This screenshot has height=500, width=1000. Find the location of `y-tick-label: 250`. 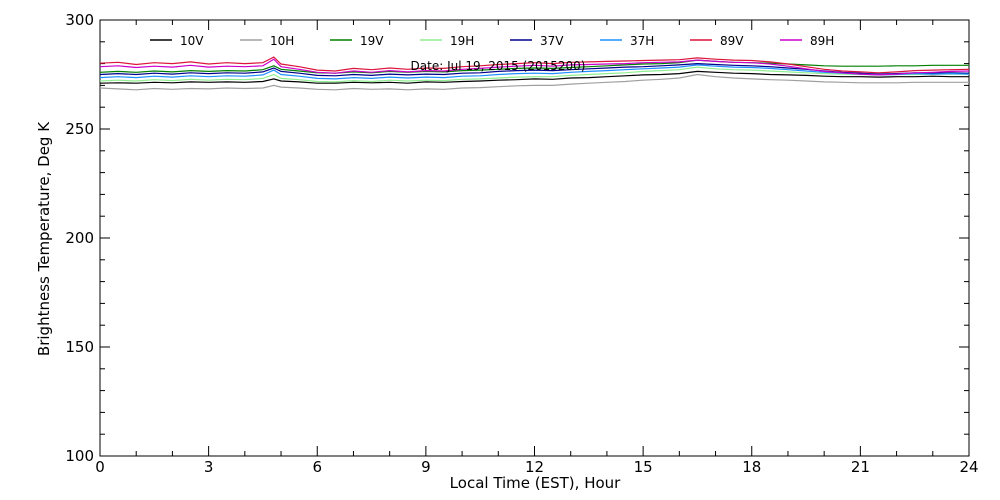

y-tick-label: 250 is located at coordinates (79, 129).